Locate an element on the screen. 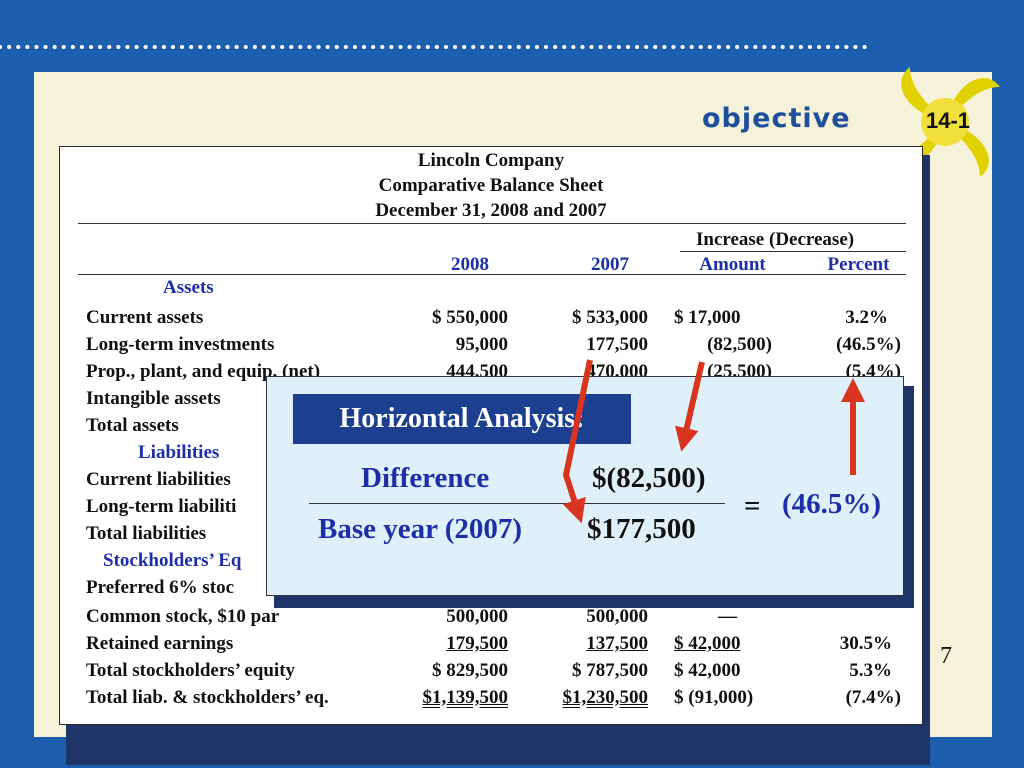  cell-2008: 95,000 is located at coordinates (481, 344).